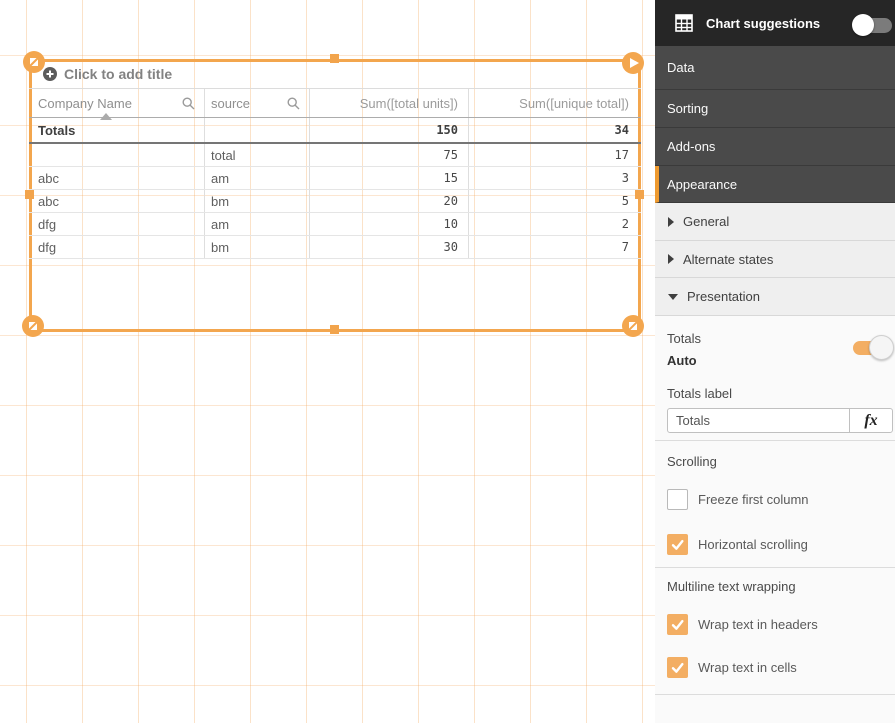 The height and width of the screenshot is (723, 895). I want to click on resize-handle-bottom-left, so click(33, 326).